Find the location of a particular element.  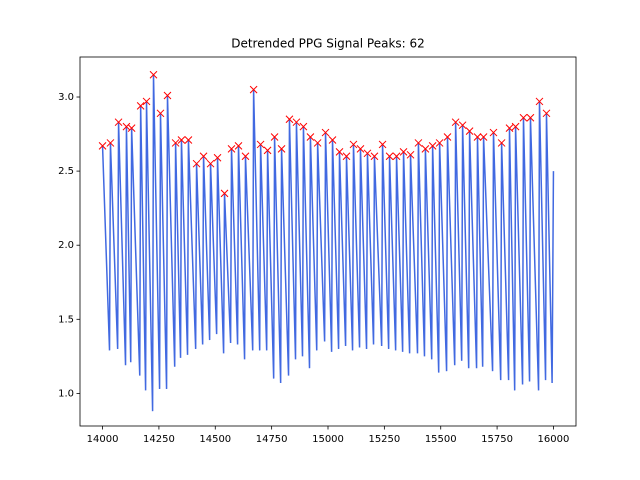

x-tick-label: 15000 is located at coordinates (328, 439).